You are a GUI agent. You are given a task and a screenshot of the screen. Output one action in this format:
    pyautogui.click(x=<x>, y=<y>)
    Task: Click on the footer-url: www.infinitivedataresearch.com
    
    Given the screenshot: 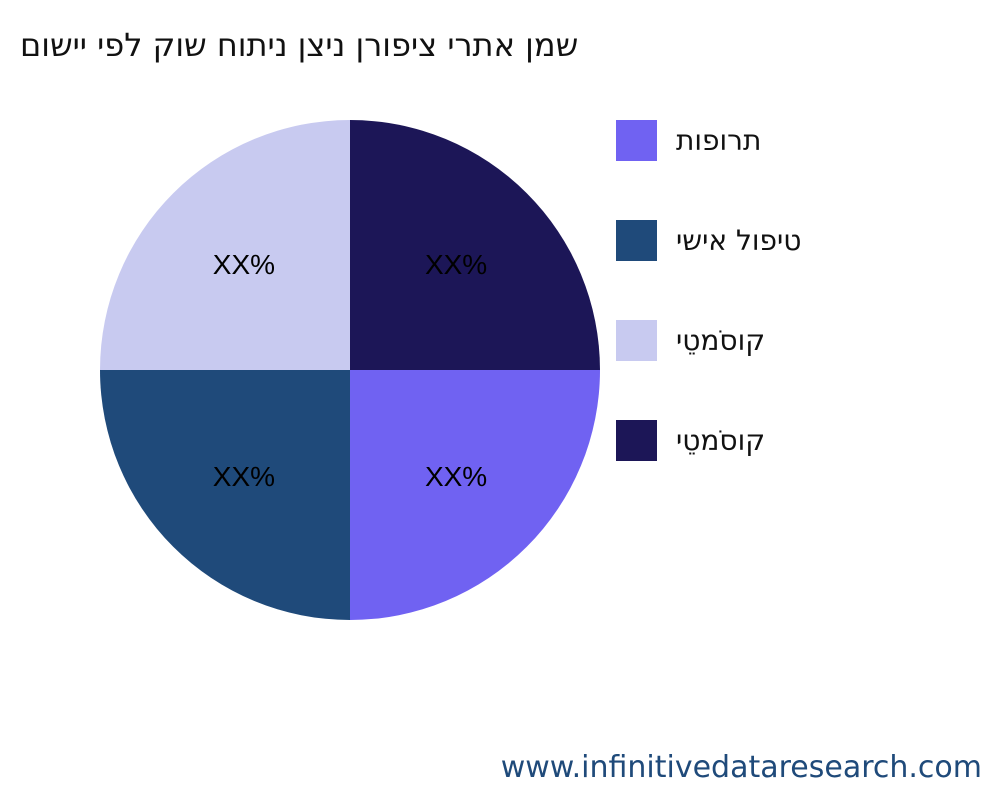 What is the action you would take?
    pyautogui.click(x=741, y=767)
    